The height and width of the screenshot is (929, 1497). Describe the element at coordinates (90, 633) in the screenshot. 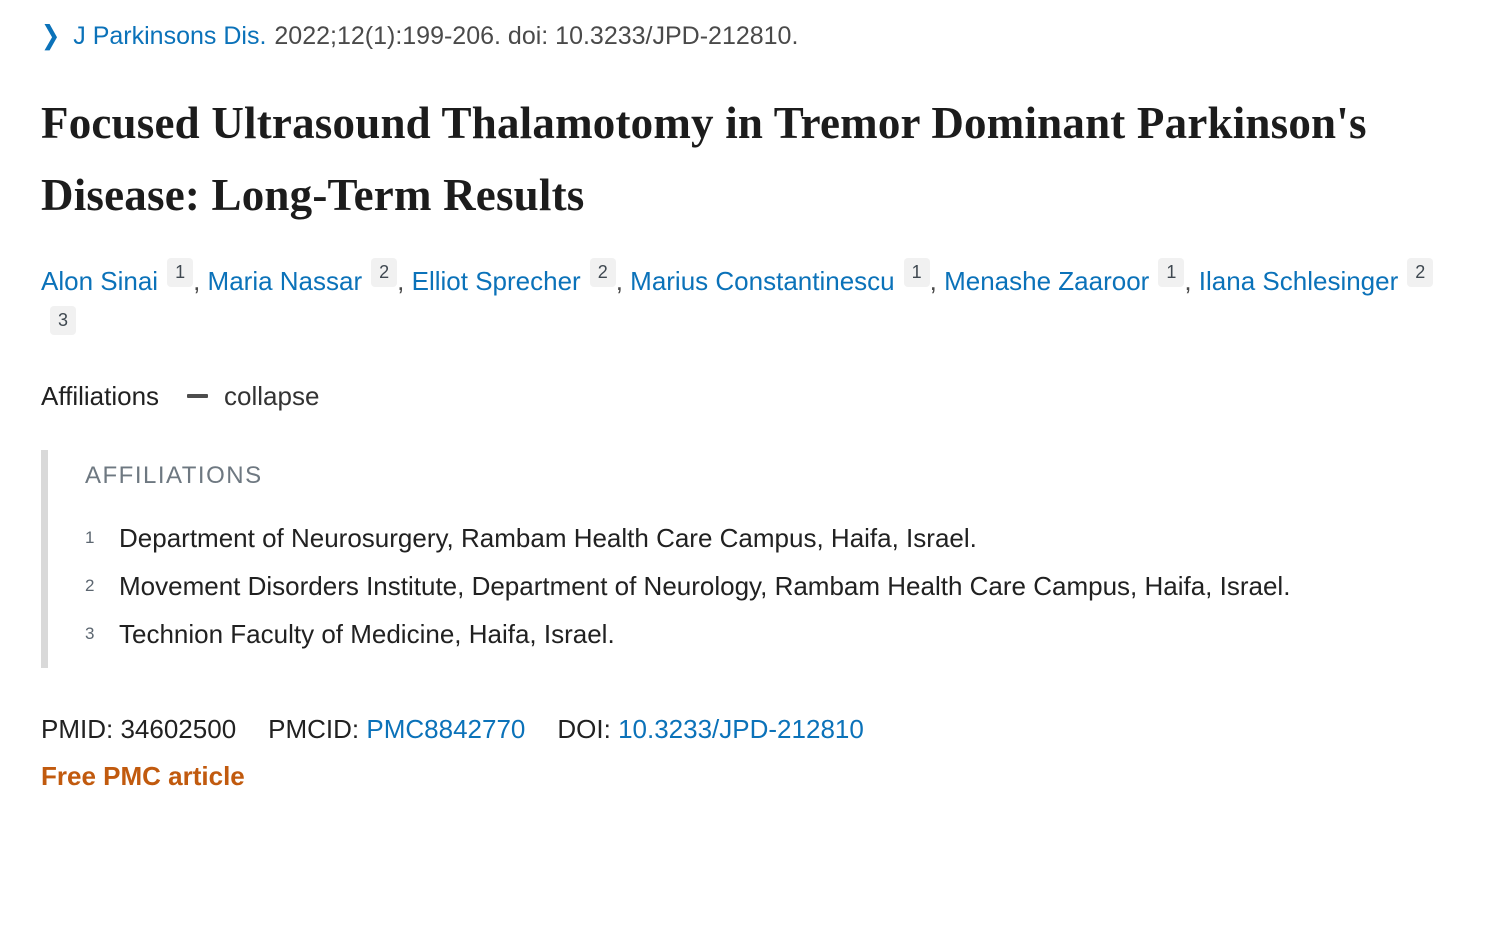

I see `affiliation-number: 3` at that location.